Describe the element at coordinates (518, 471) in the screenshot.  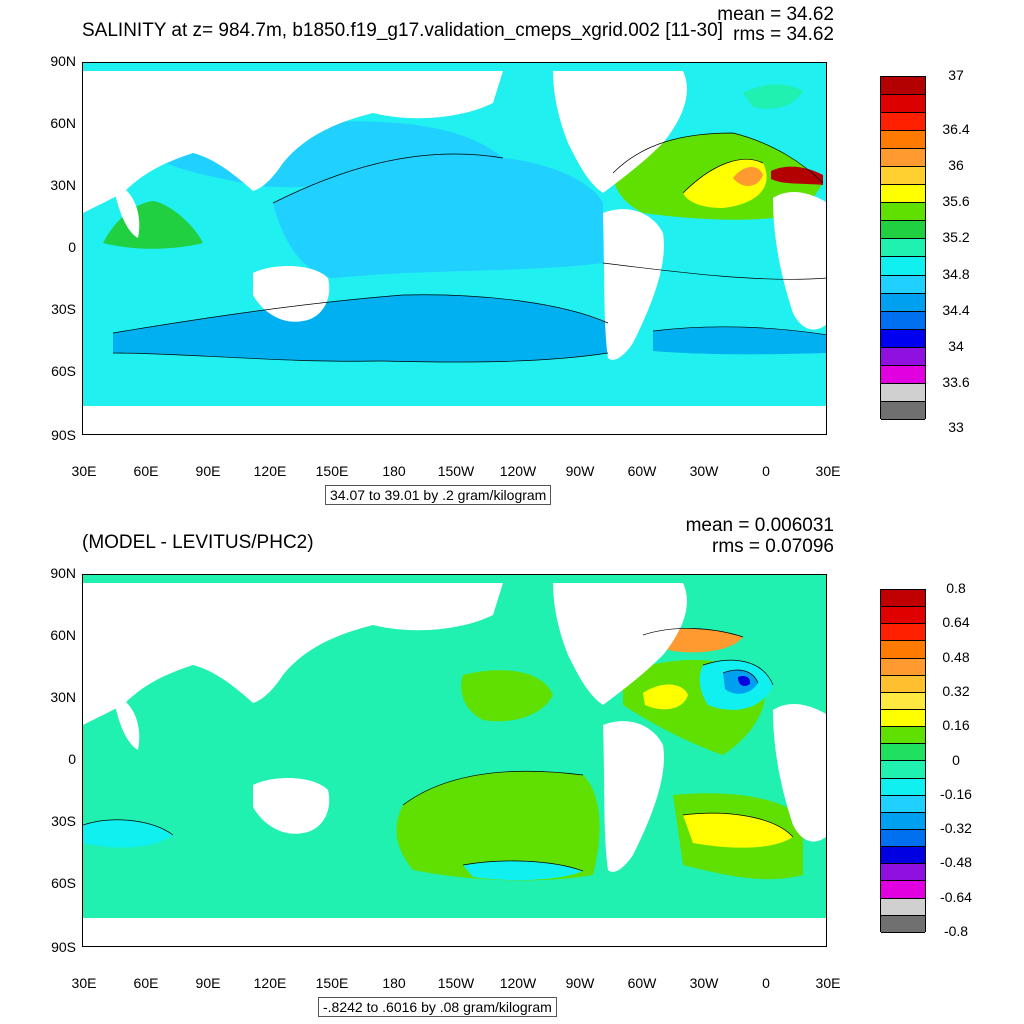
I see `lon-label: 120W` at that location.